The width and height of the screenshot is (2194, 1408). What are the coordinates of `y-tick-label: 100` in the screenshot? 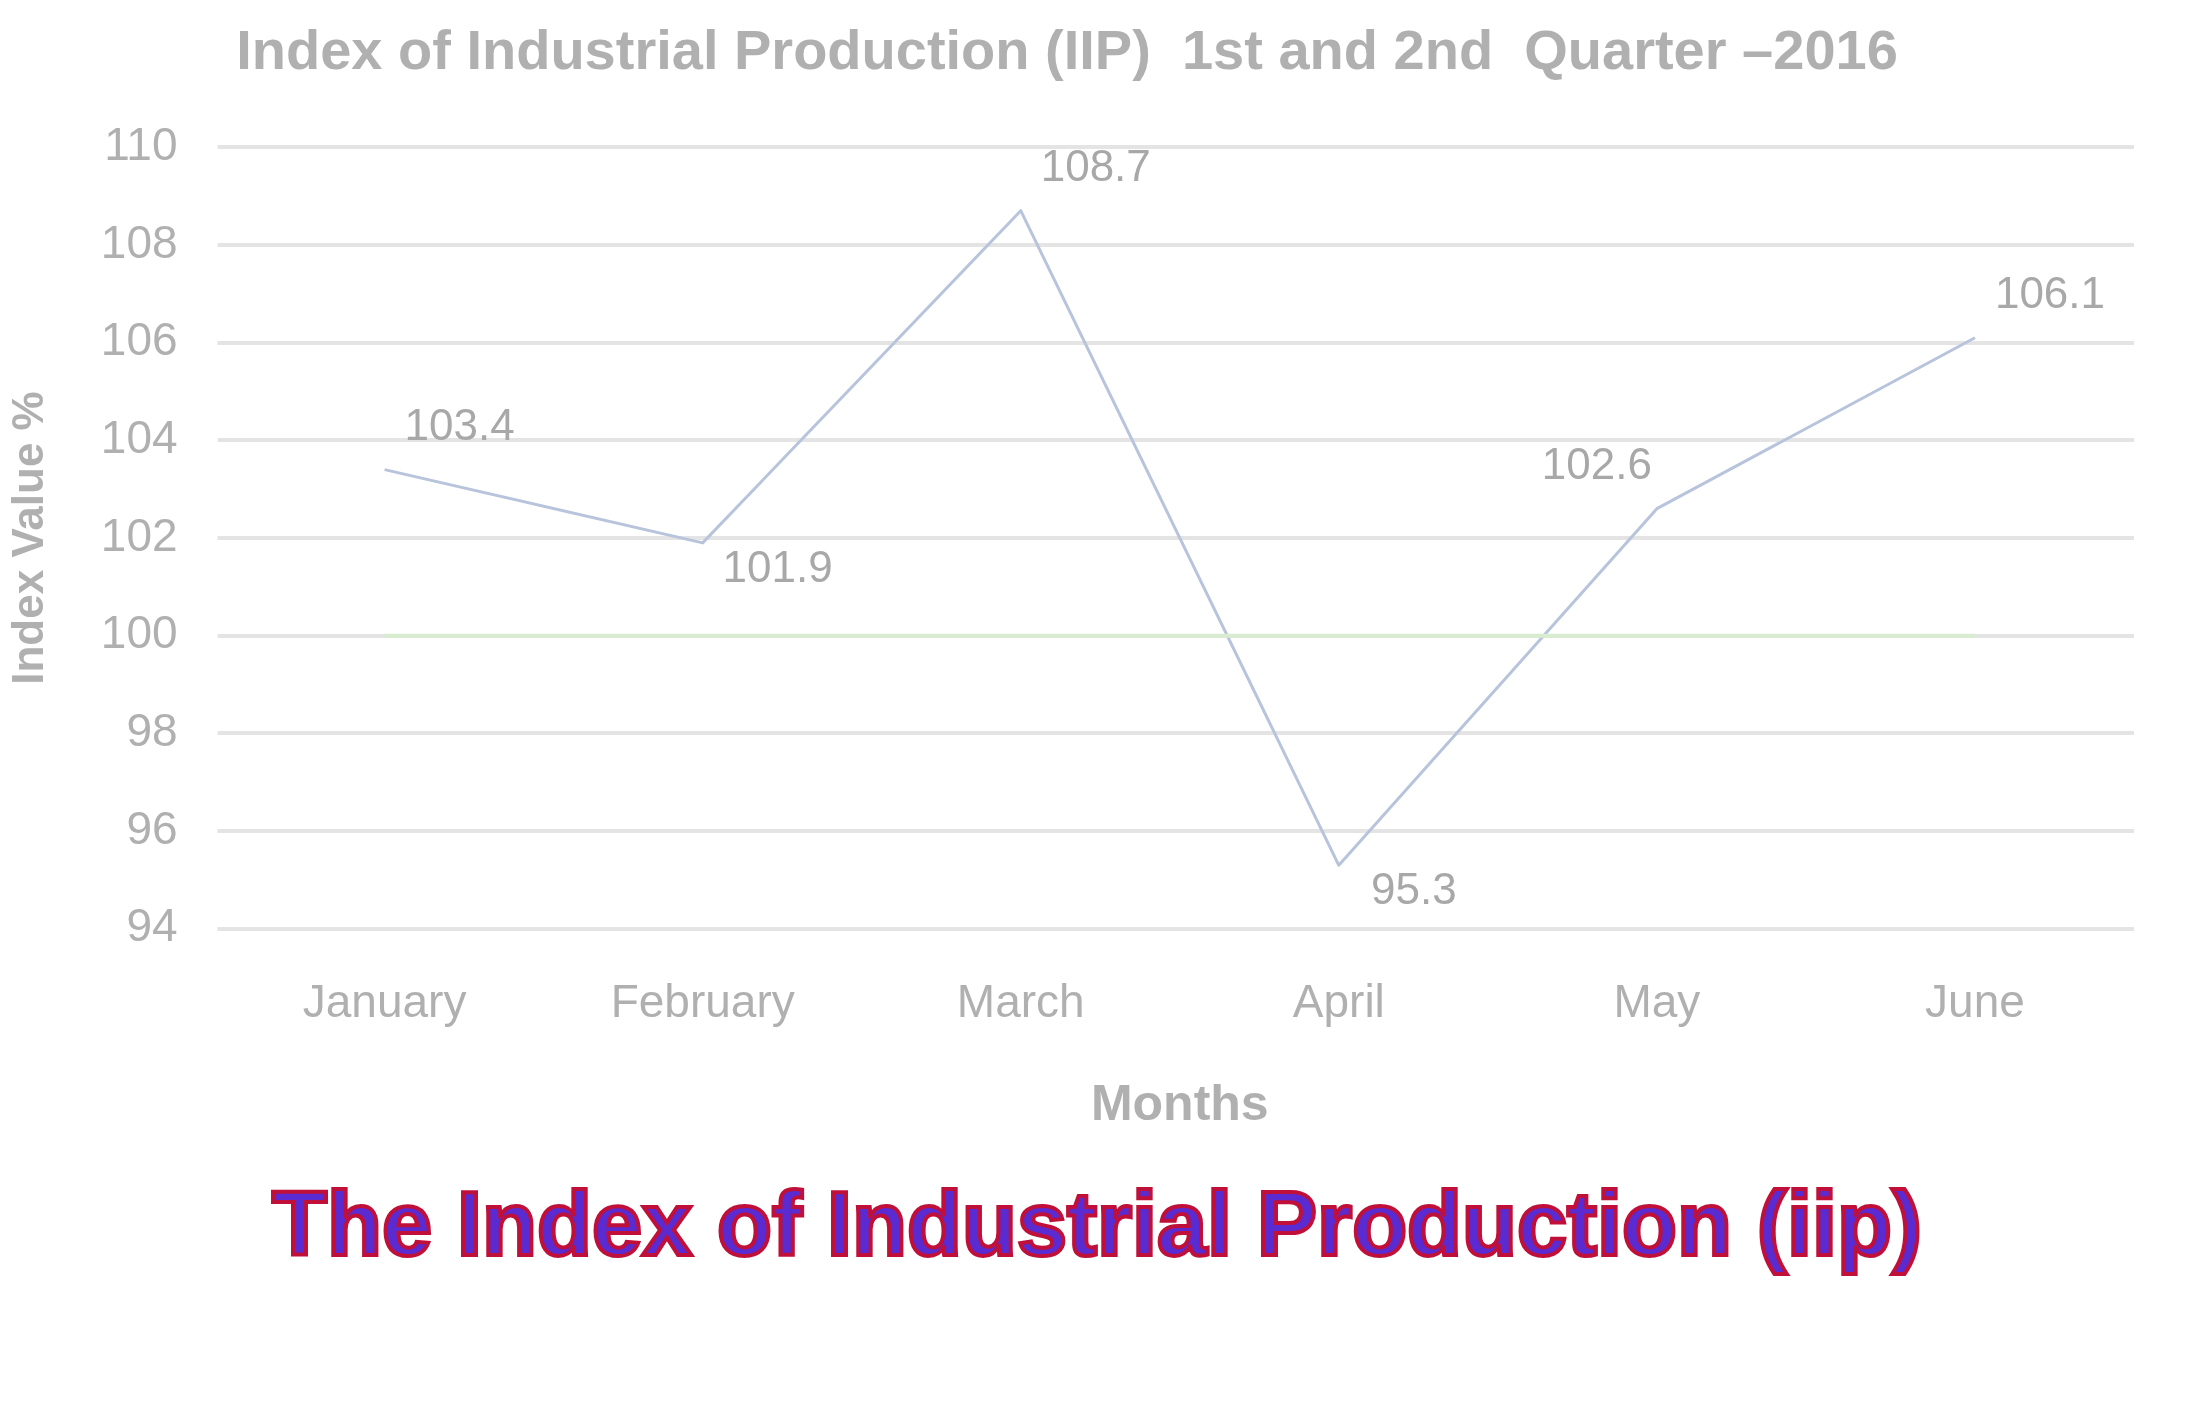 It's located at (139, 632).